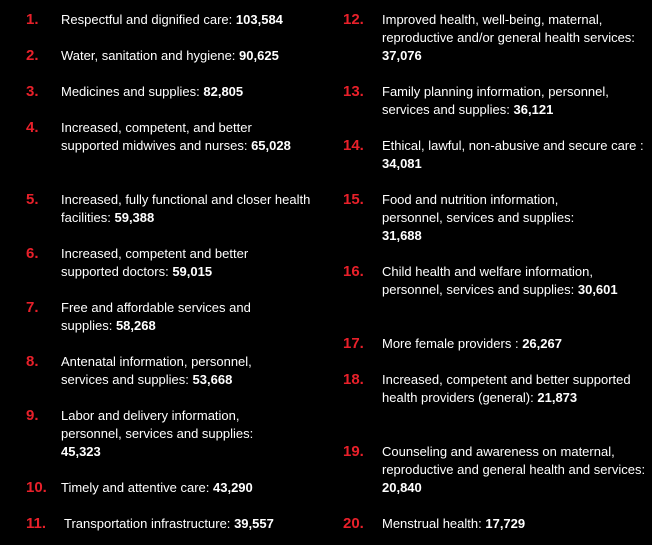 The image size is (652, 545). Describe the element at coordinates (597, 289) in the screenshot. I see `item-value: 30,601` at that location.